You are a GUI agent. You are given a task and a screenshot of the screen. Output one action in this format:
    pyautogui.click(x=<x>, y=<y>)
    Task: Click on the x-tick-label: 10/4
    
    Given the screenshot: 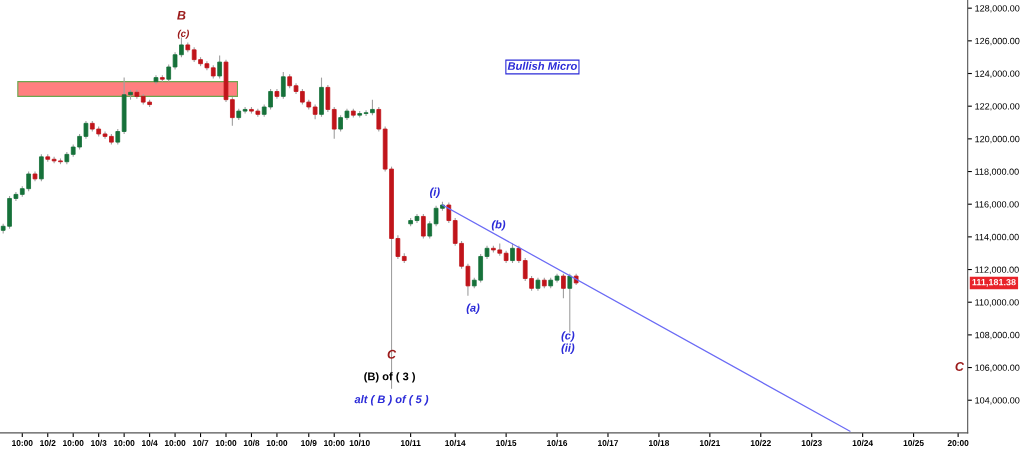 What is the action you would take?
    pyautogui.click(x=150, y=443)
    